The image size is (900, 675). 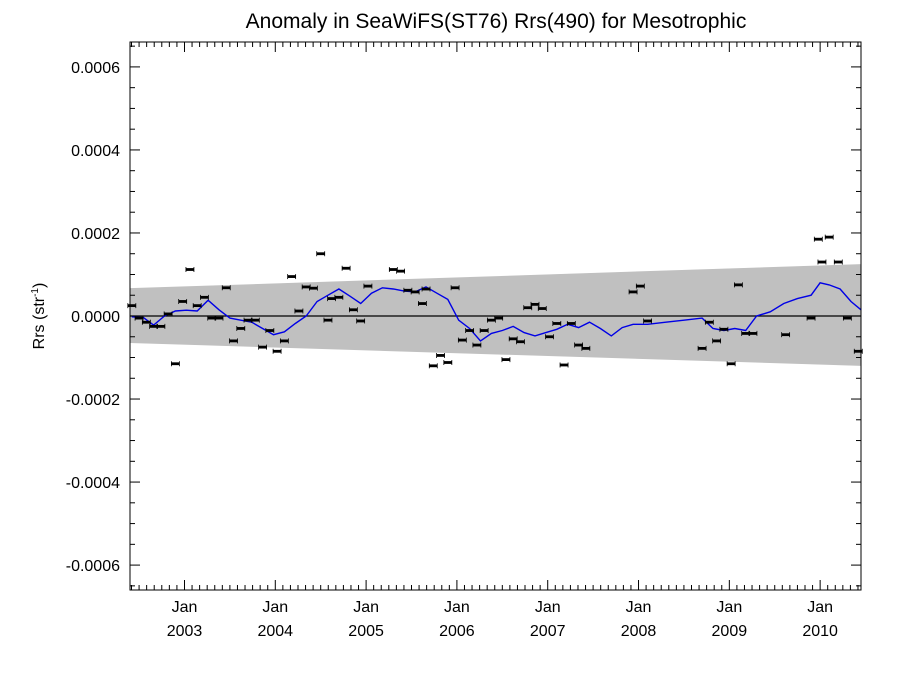 I want to click on y-tick-label: 0.0002, so click(x=95, y=234).